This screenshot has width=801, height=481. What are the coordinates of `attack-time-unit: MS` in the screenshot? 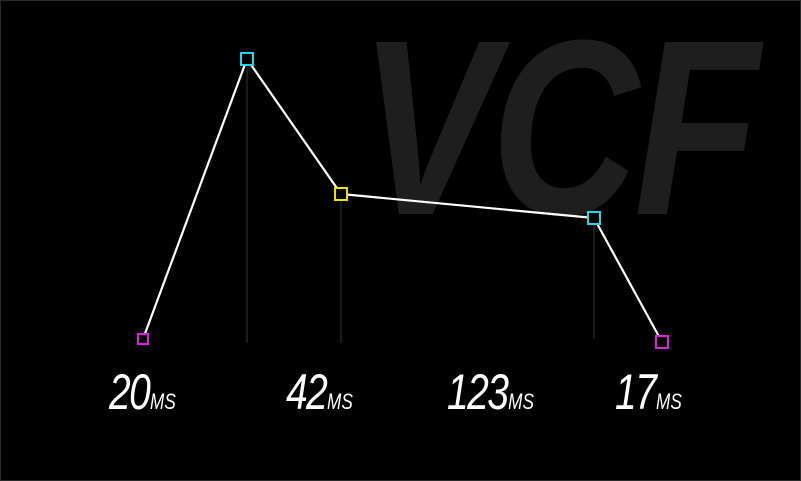 It's located at (163, 401).